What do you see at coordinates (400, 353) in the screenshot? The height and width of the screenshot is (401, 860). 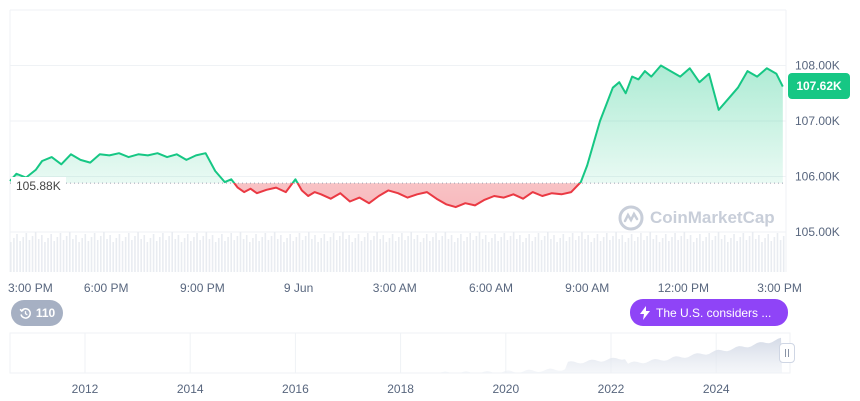 I see `navigator-chart` at bounding box center [400, 353].